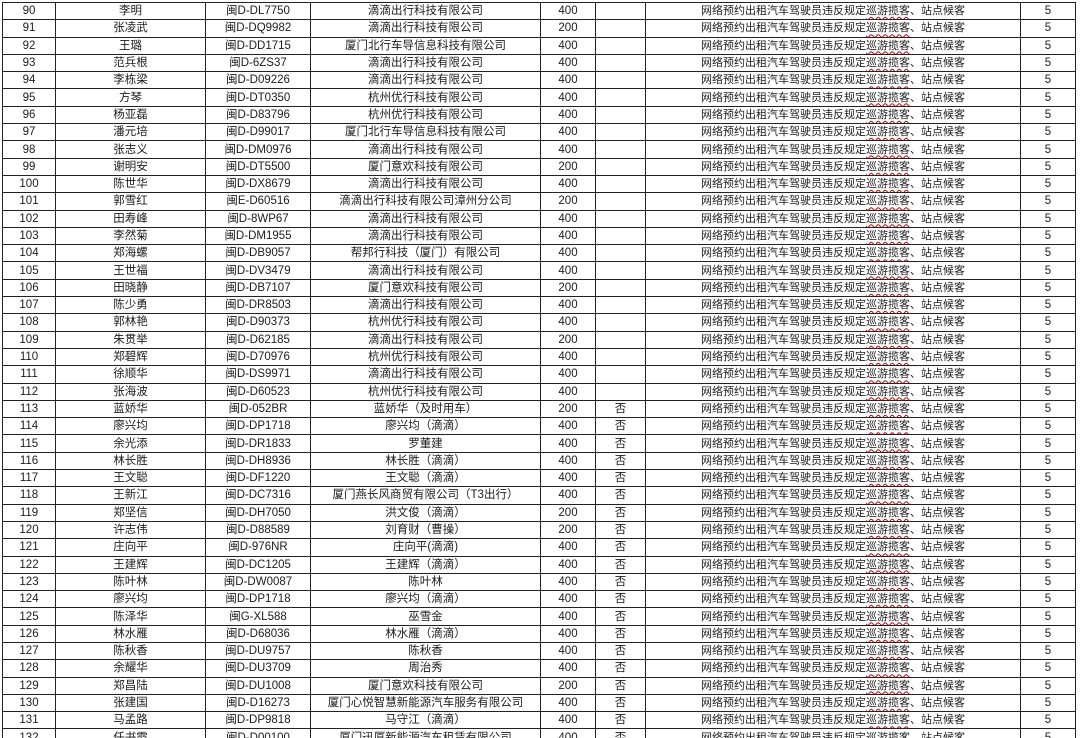 The height and width of the screenshot is (738, 1080). What do you see at coordinates (29, 409) in the screenshot?
I see `row-number-cell: 113` at bounding box center [29, 409].